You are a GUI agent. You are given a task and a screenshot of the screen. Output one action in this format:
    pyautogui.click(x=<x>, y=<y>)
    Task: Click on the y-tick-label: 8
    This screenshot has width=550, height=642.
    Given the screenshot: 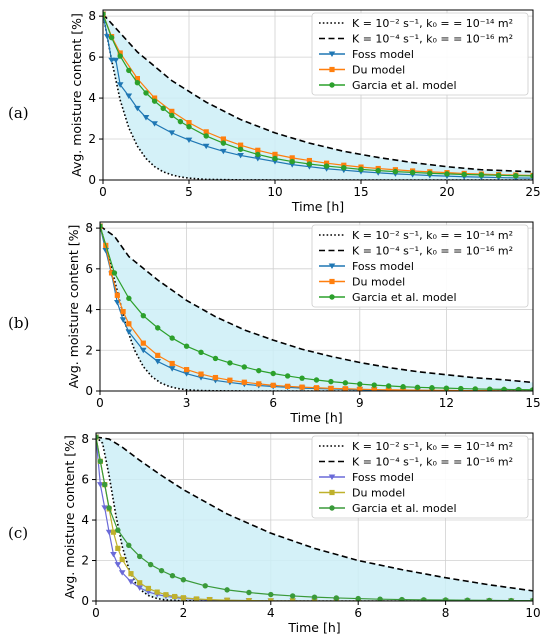 What is the action you would take?
    pyautogui.click(x=85, y=439)
    